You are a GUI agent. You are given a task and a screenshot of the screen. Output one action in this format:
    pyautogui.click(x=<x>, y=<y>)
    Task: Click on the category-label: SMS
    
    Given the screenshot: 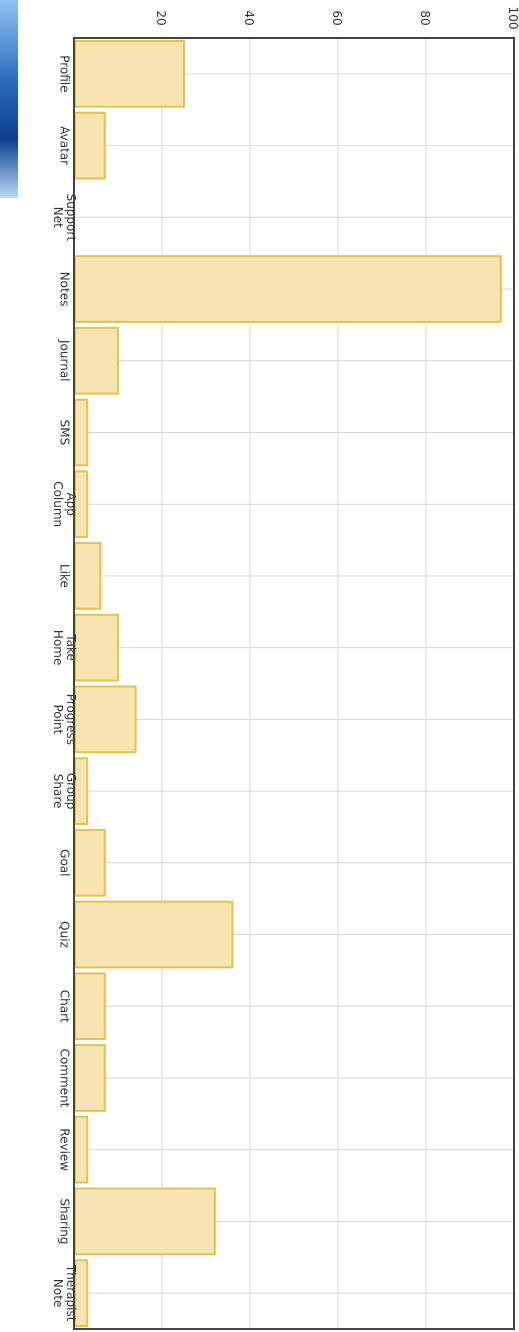 What is the action you would take?
    pyautogui.click(x=65, y=433)
    